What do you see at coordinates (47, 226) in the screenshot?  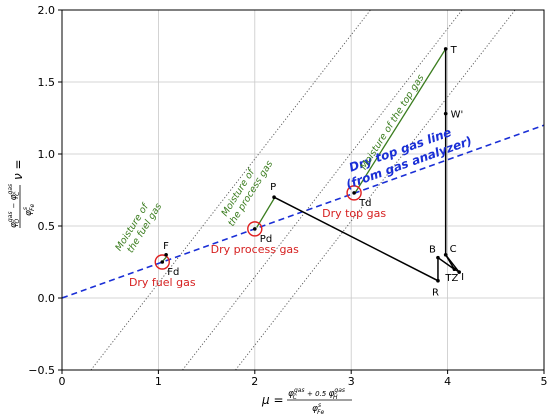 I see `y-tick-label: 0.5` at bounding box center [47, 226].